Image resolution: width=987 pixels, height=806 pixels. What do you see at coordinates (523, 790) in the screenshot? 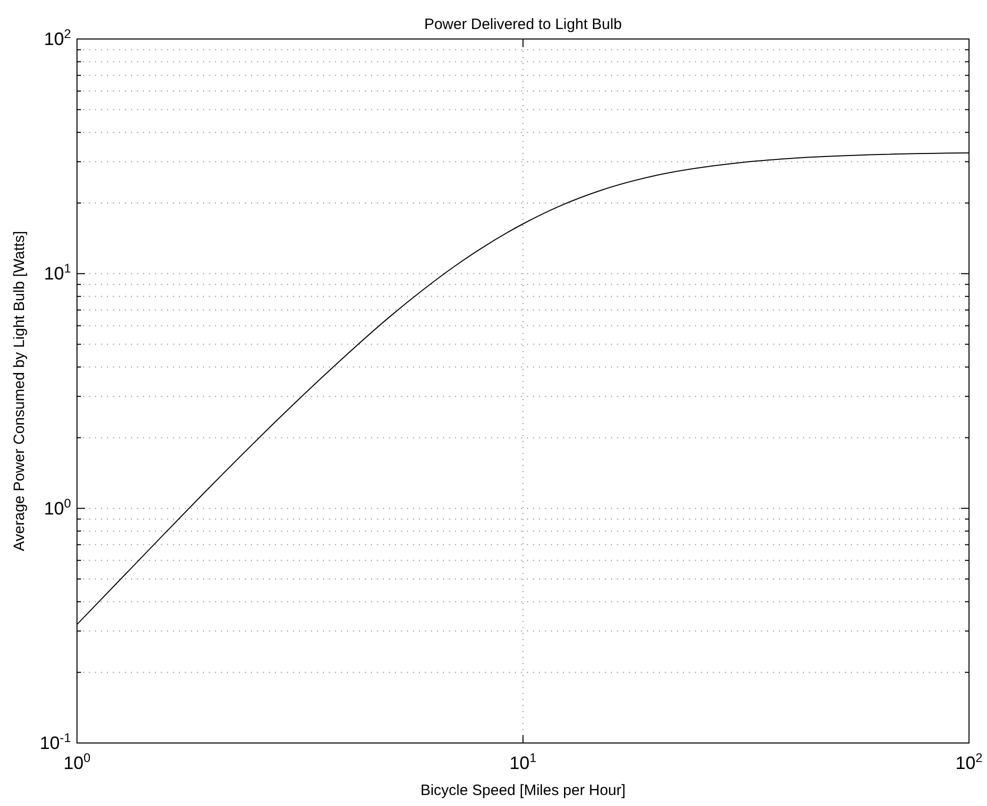
I see `x-axis-title: Bicycle Speed [Miles per Hour]` at bounding box center [523, 790].